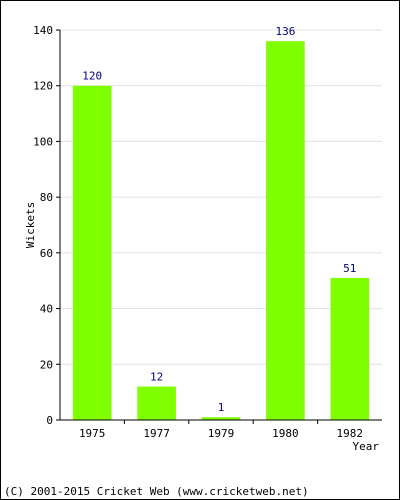  I want to click on bar-1975, so click(92, 252).